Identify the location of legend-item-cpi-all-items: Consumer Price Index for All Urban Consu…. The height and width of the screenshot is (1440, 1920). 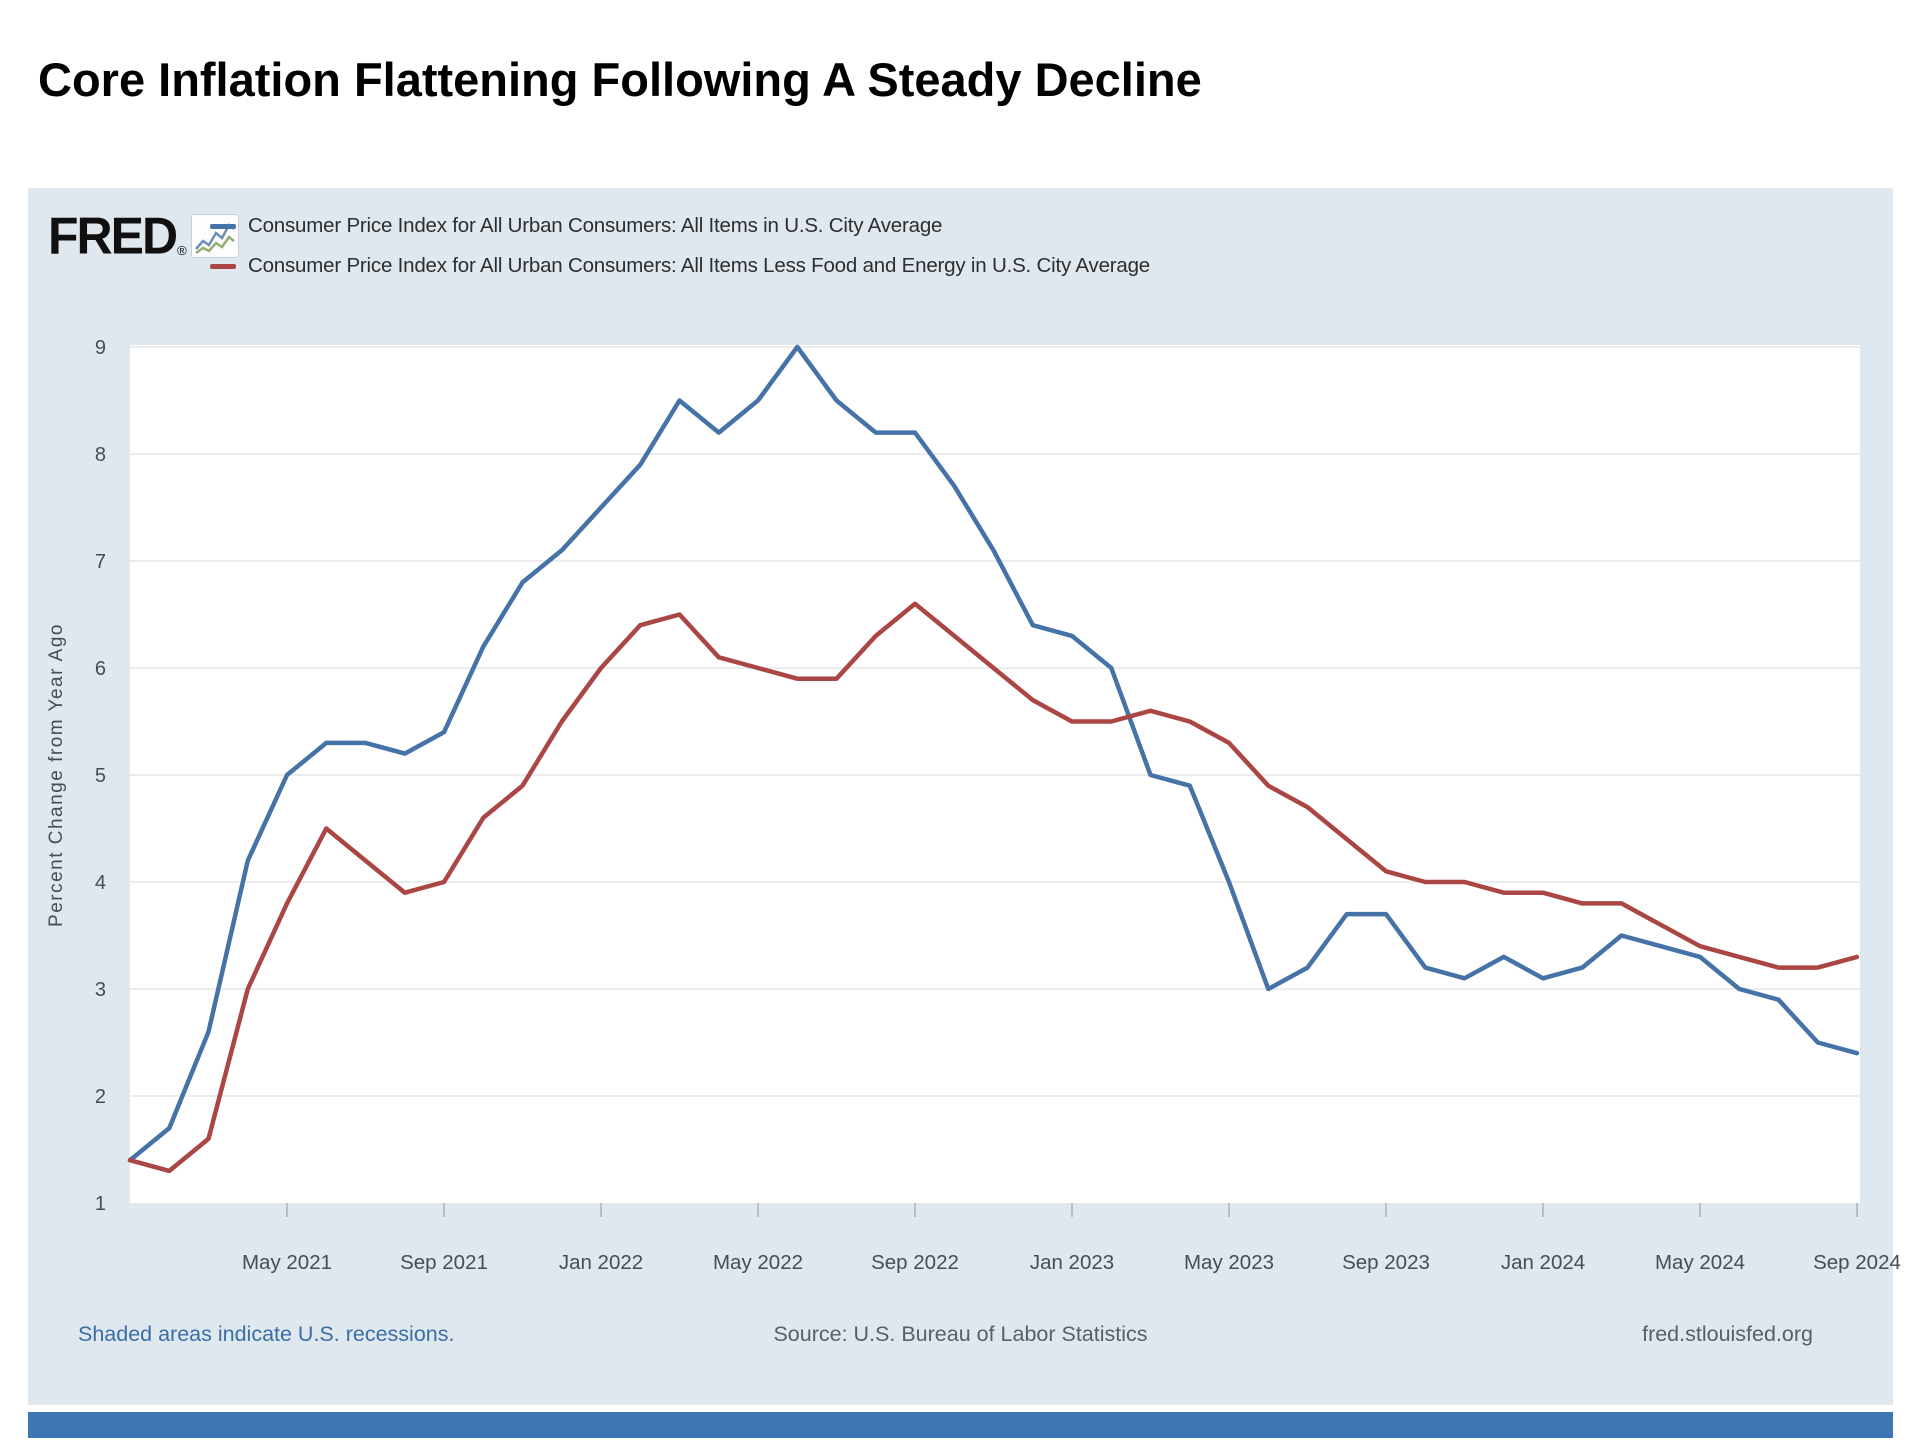
(680, 226).